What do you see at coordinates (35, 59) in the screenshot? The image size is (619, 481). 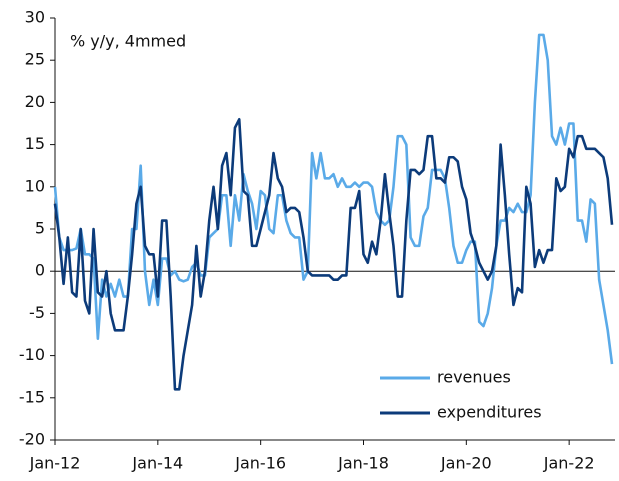 I see `y-tick-label: 25` at bounding box center [35, 59].